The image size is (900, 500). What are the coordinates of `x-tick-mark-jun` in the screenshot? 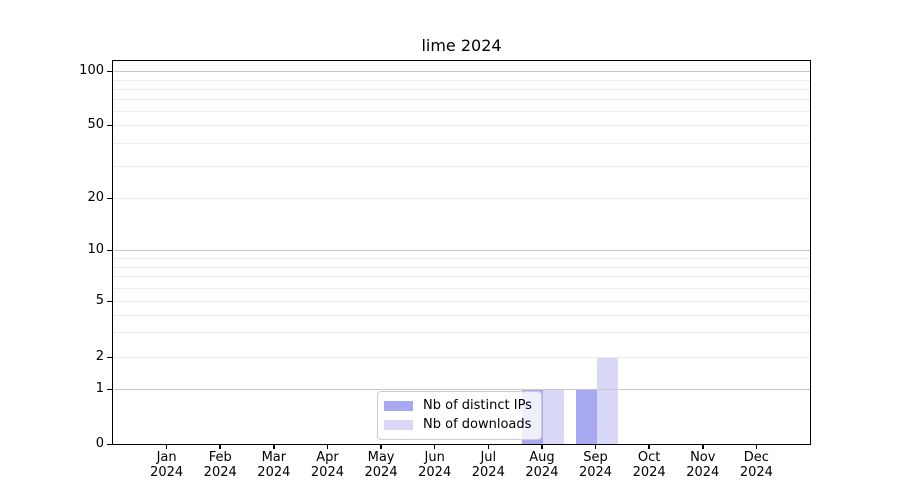 It's located at (434, 446).